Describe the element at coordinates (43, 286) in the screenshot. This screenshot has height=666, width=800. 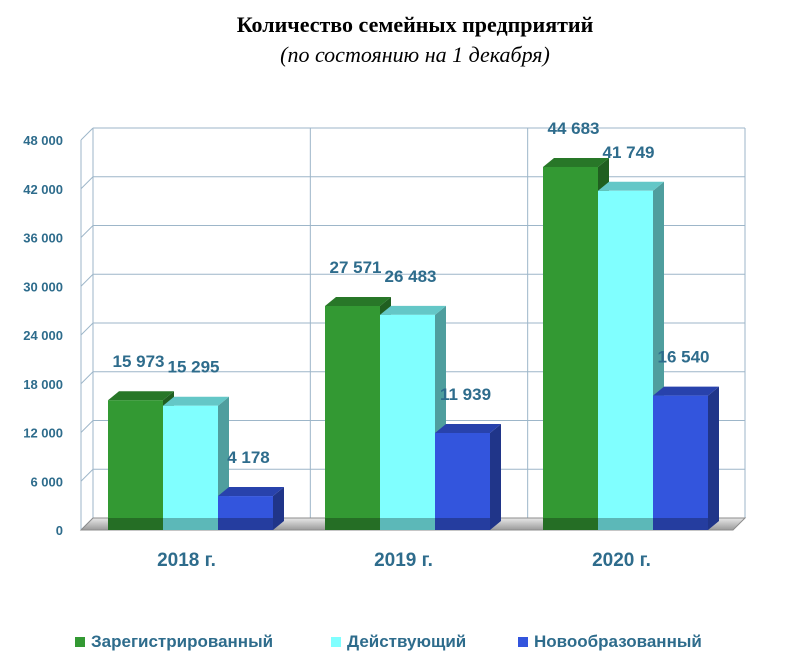
I see `y-tick-label: 30 000` at that location.